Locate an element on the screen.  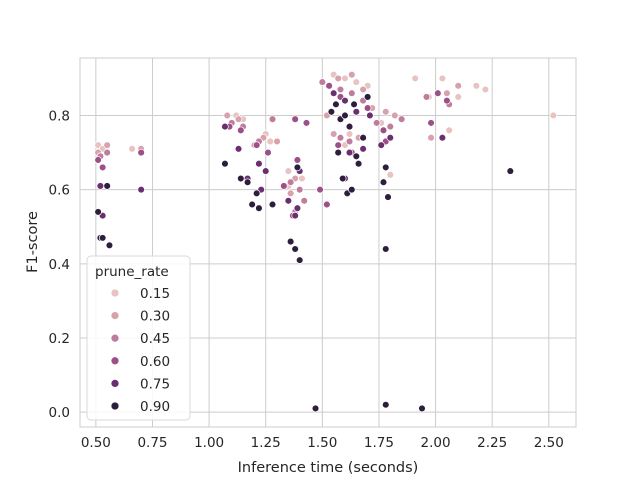
x-axis-title: Inference time (seconds) is located at coordinates (328, 468).